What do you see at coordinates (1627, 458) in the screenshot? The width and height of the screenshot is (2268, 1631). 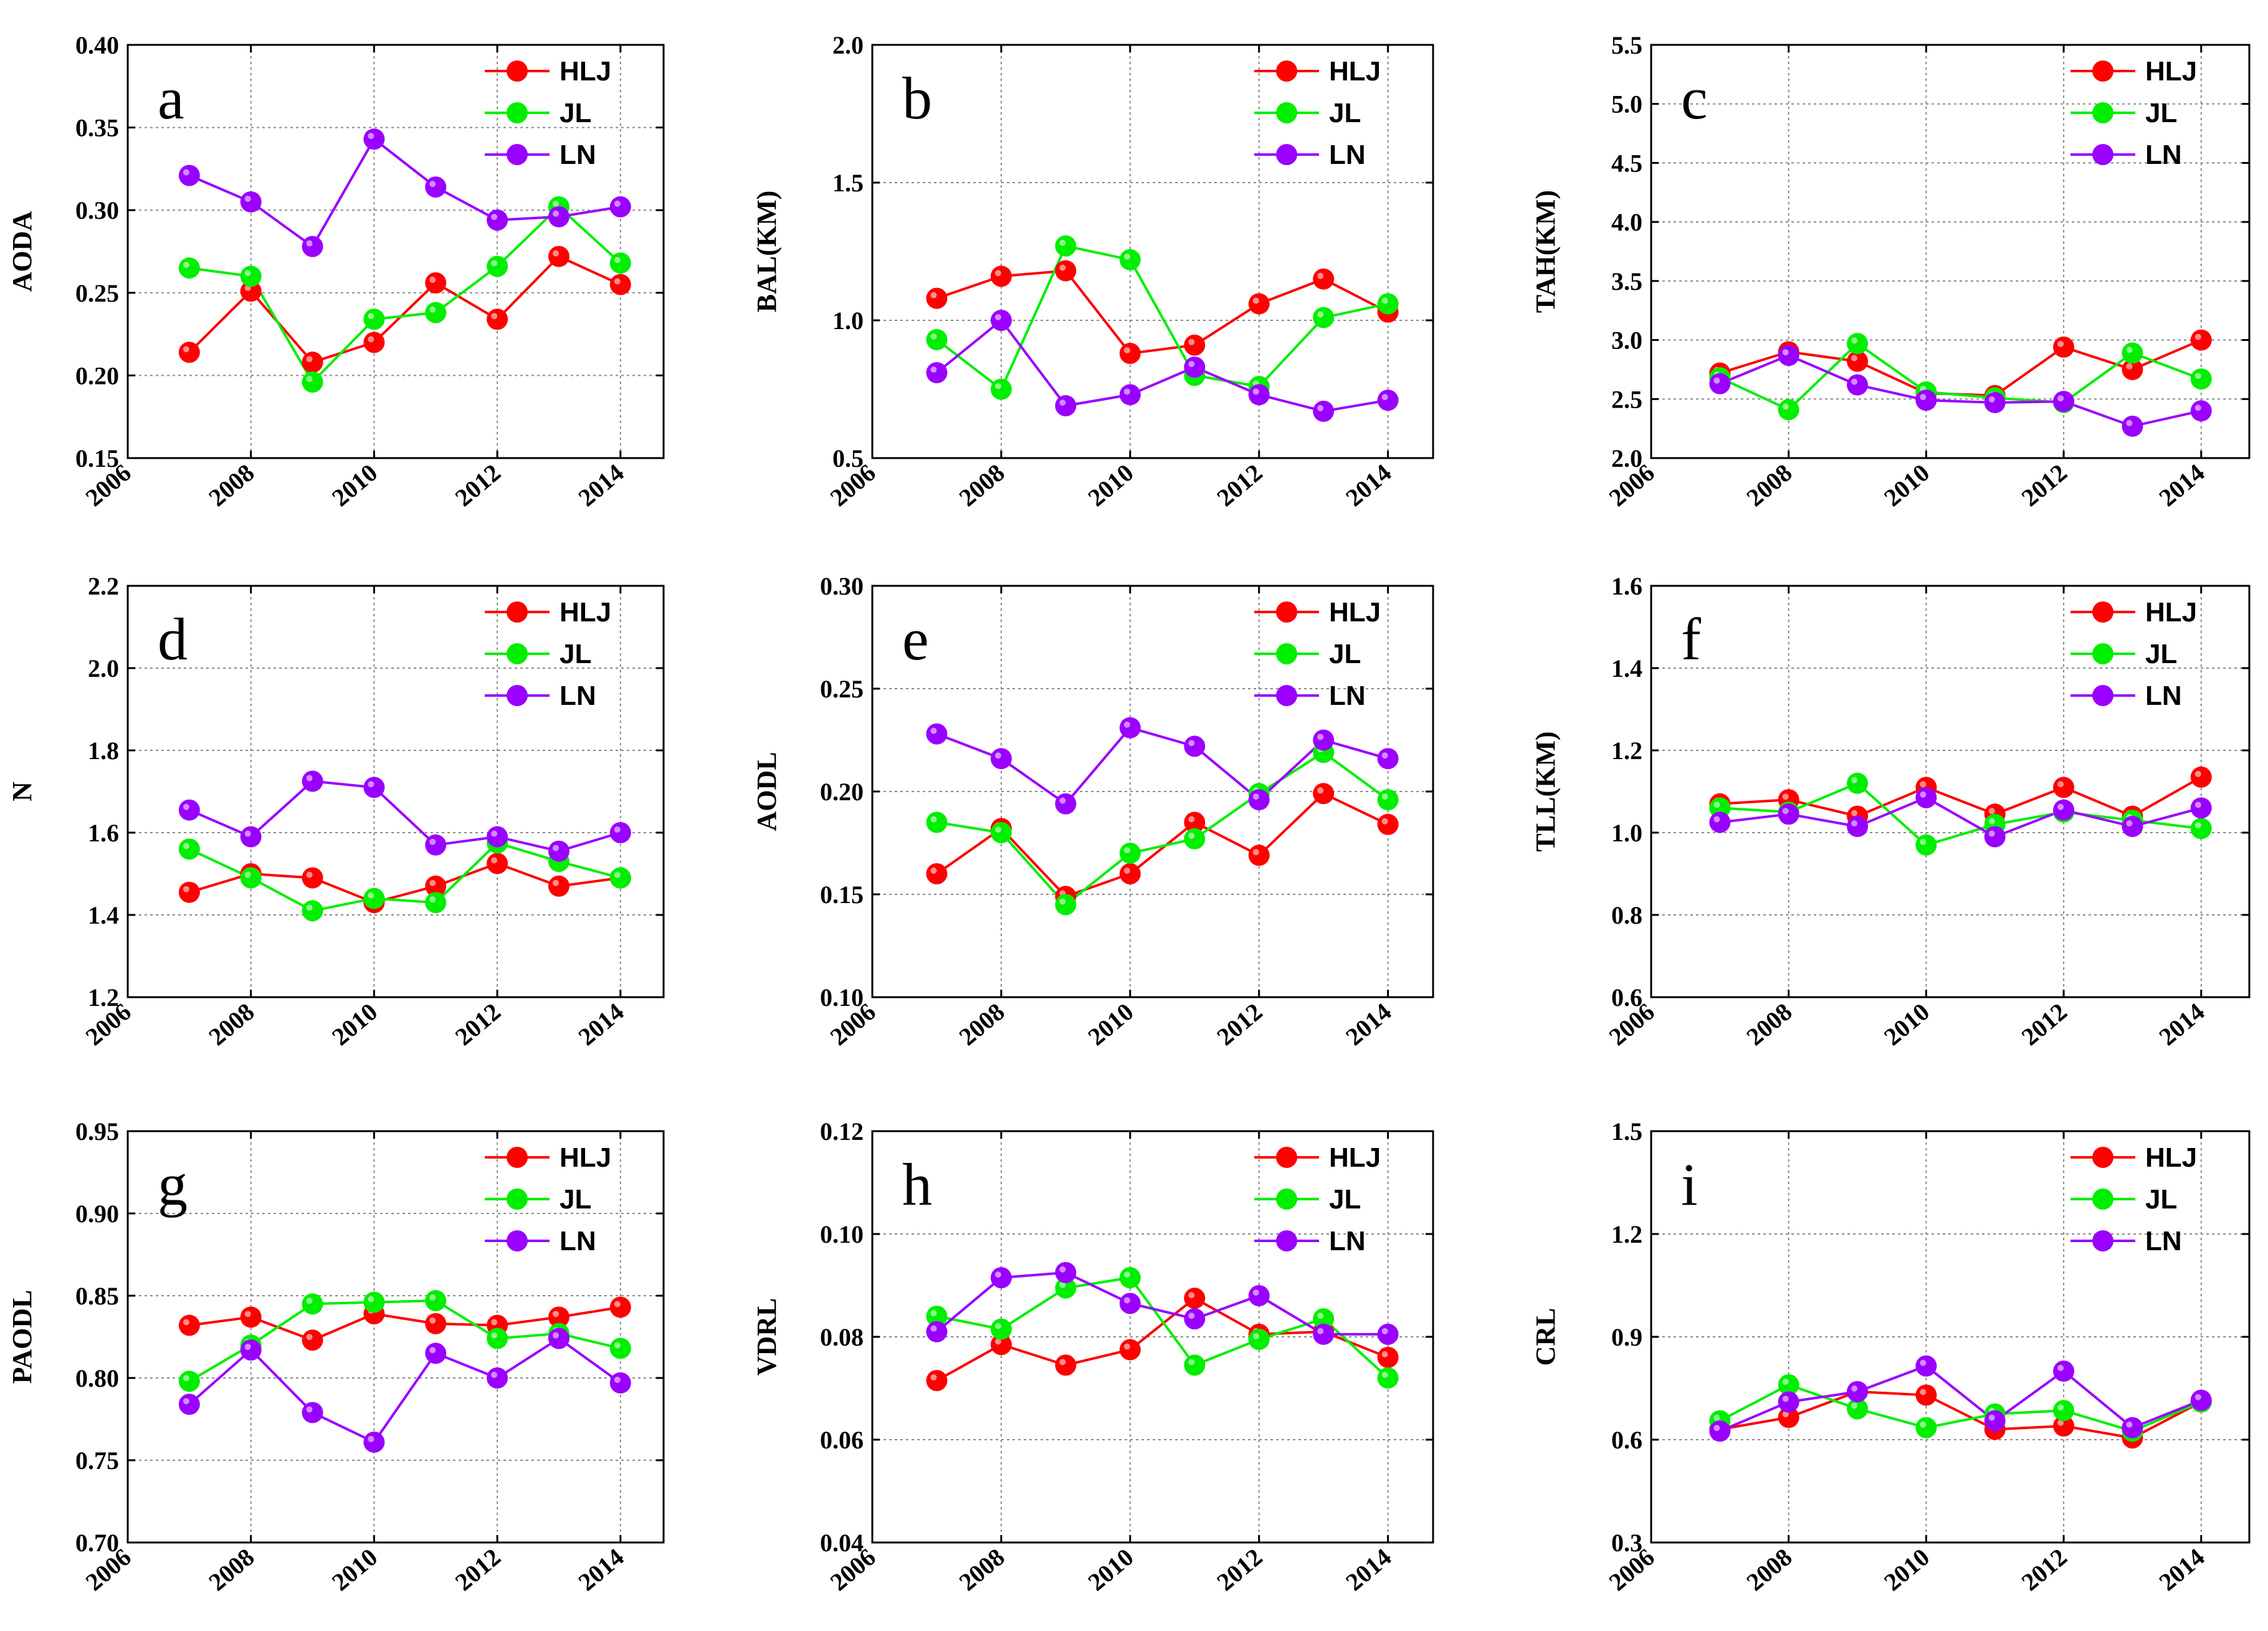 I see `y-tick-label: 2.0` at bounding box center [1627, 458].